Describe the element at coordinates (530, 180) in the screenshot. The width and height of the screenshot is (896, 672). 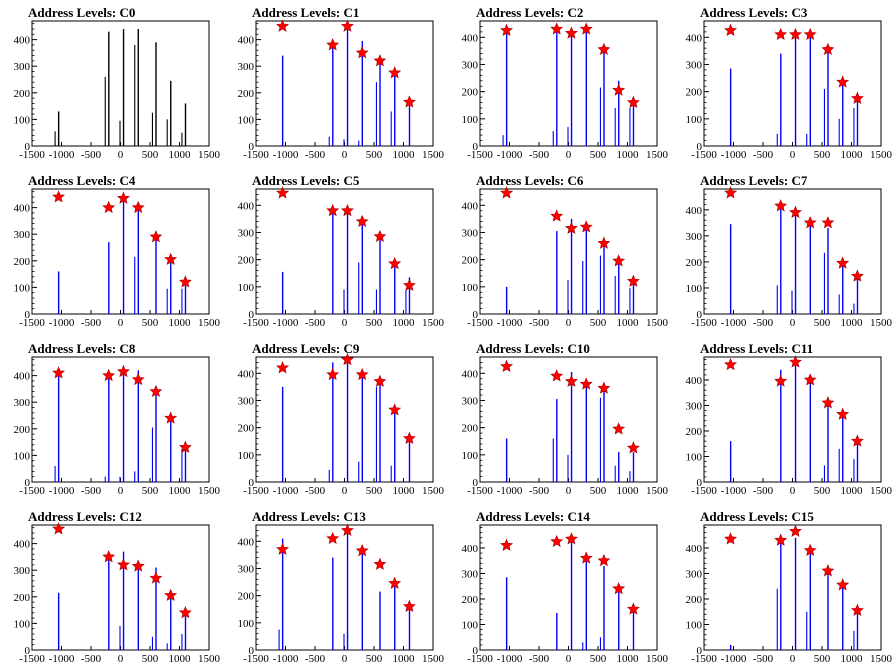
I see `panel-title: Address Levels: C6` at that location.